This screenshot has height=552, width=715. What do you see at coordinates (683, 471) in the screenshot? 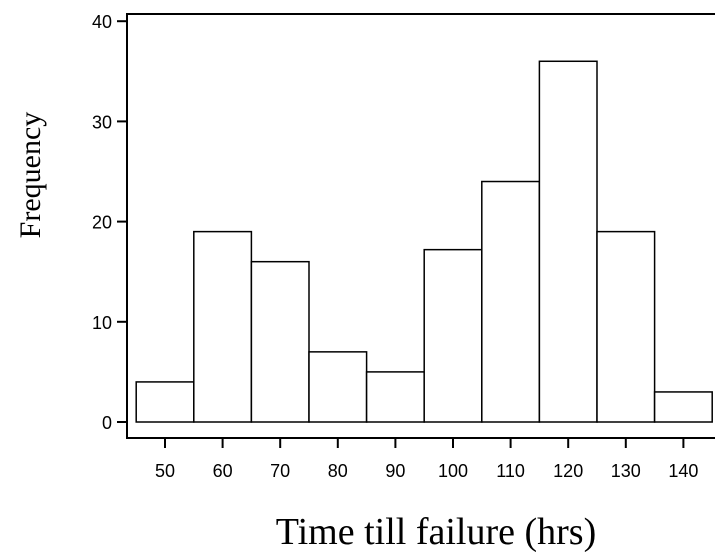
I see `x-tick-label: 140` at bounding box center [683, 471].